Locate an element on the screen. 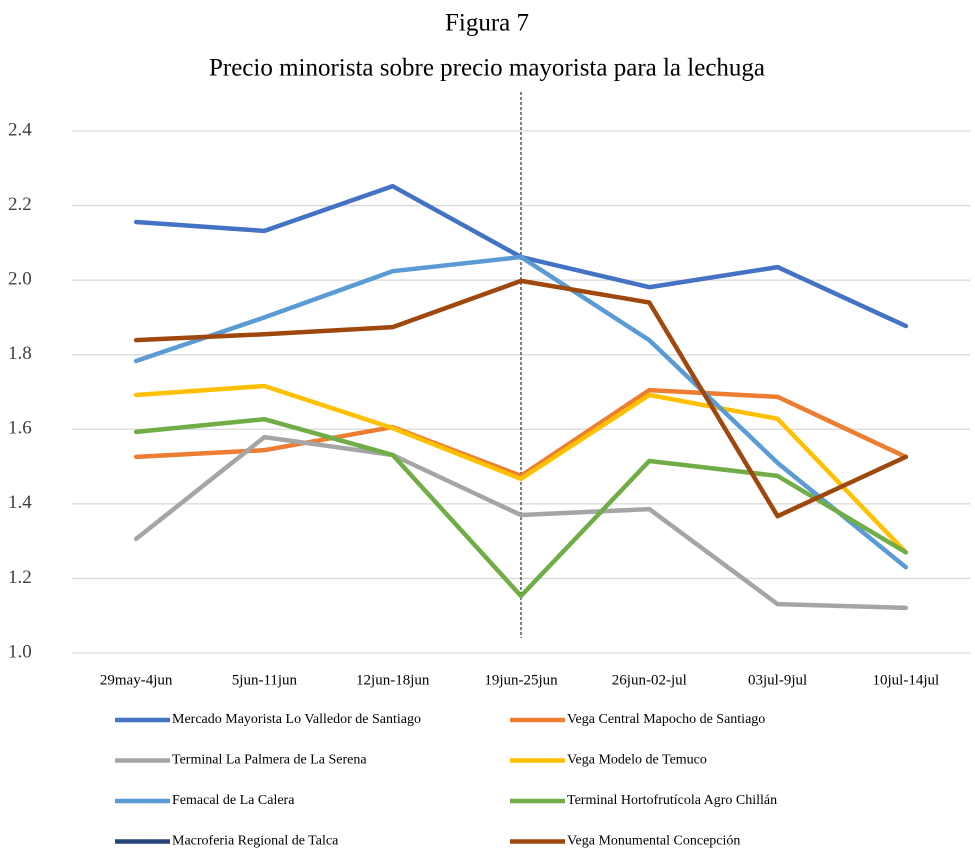 This screenshot has width=975, height=848. y-tick-label: 1.0 is located at coordinates (20, 651).